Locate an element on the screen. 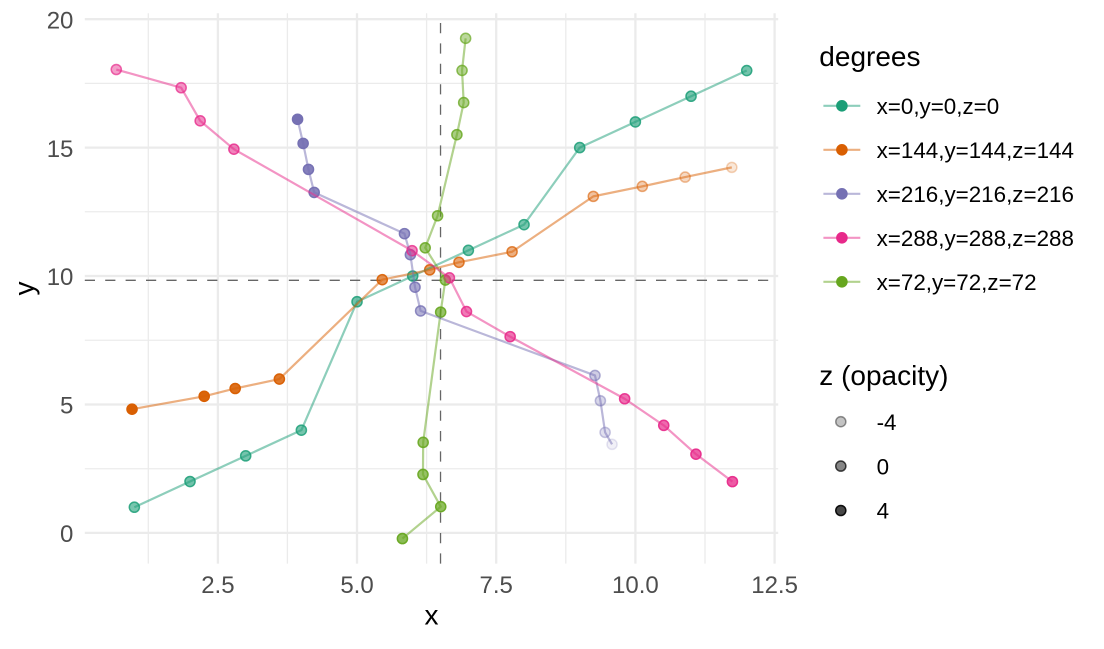  svg-text: y is located at coordinates (23, 288).